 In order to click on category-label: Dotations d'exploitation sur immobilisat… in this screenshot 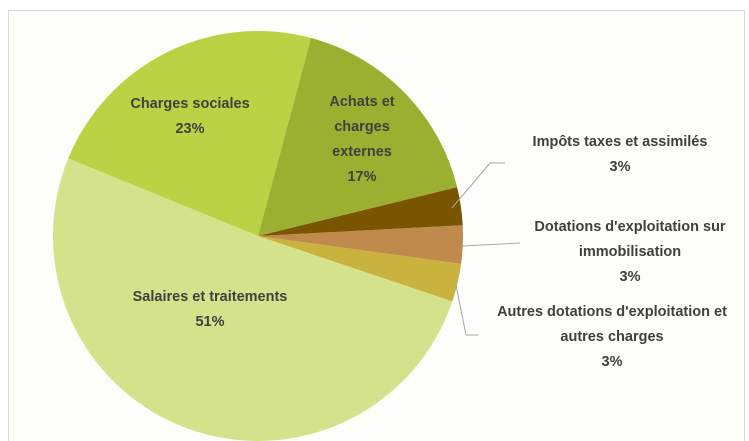, I will do `click(630, 239)`.